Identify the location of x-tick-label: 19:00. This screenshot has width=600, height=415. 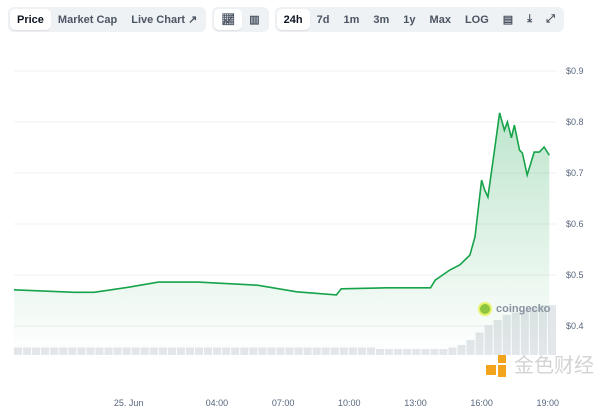
(548, 403).